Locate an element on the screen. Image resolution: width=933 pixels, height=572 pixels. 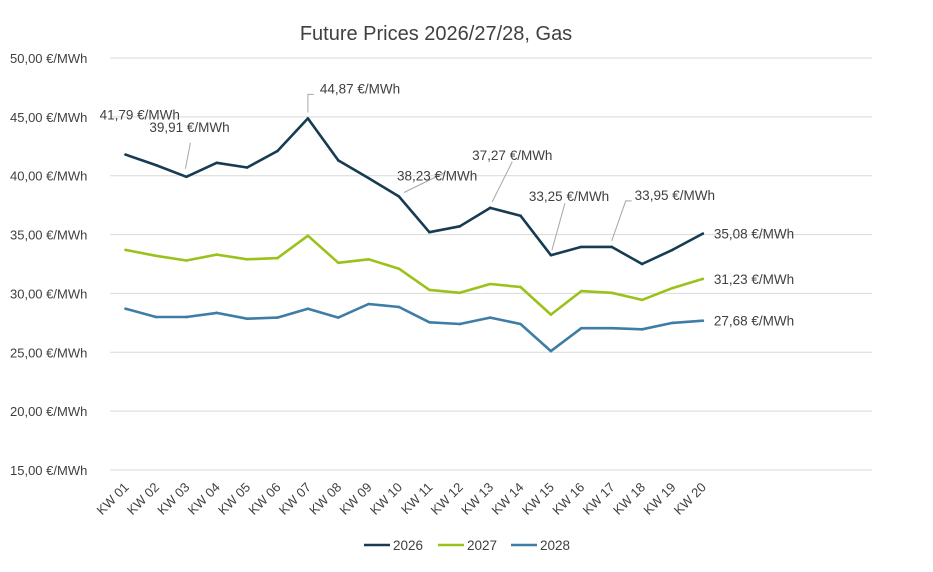
label-leaders is located at coordinates (408, 172).